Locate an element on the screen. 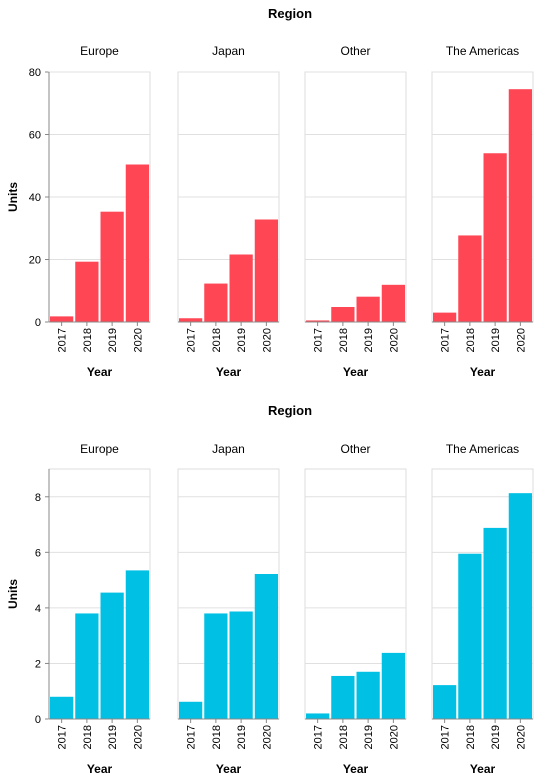 This screenshot has width=538, height=783. y-tick-label: 4 is located at coordinates (38, 609).